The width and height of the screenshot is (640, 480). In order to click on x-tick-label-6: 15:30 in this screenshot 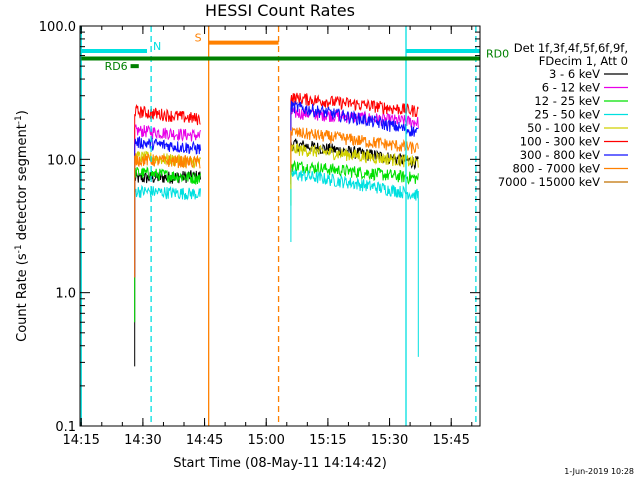, I will do `click(389, 440)`.